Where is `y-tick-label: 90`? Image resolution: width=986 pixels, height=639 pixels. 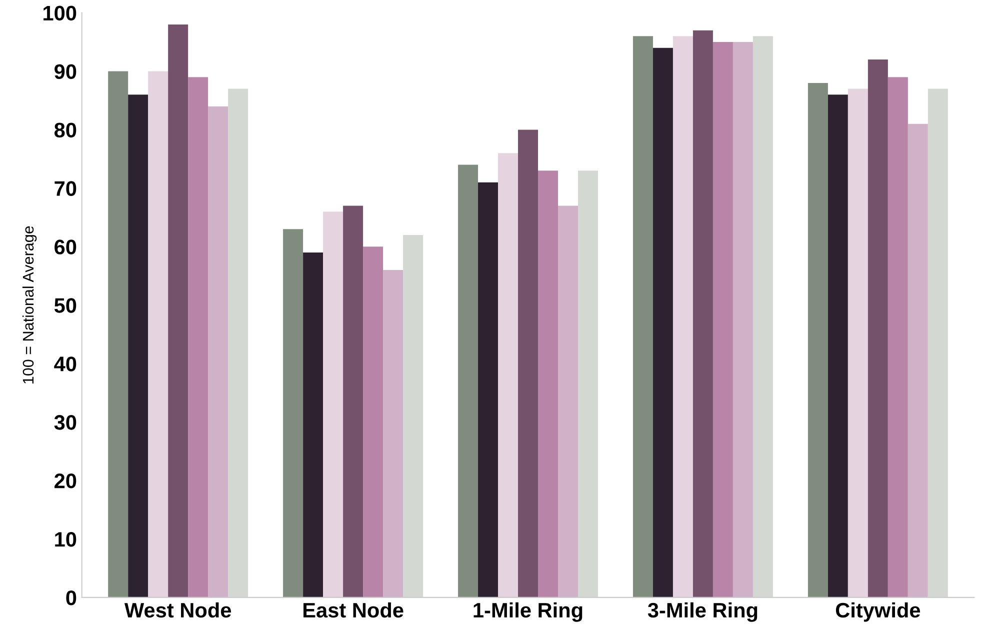
y-tick-label: 90 is located at coordinates (65, 71).